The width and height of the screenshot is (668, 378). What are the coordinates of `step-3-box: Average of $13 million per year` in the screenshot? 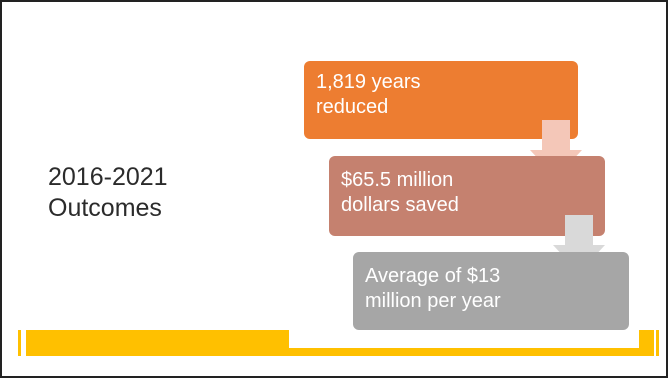 It's located at (491, 291).